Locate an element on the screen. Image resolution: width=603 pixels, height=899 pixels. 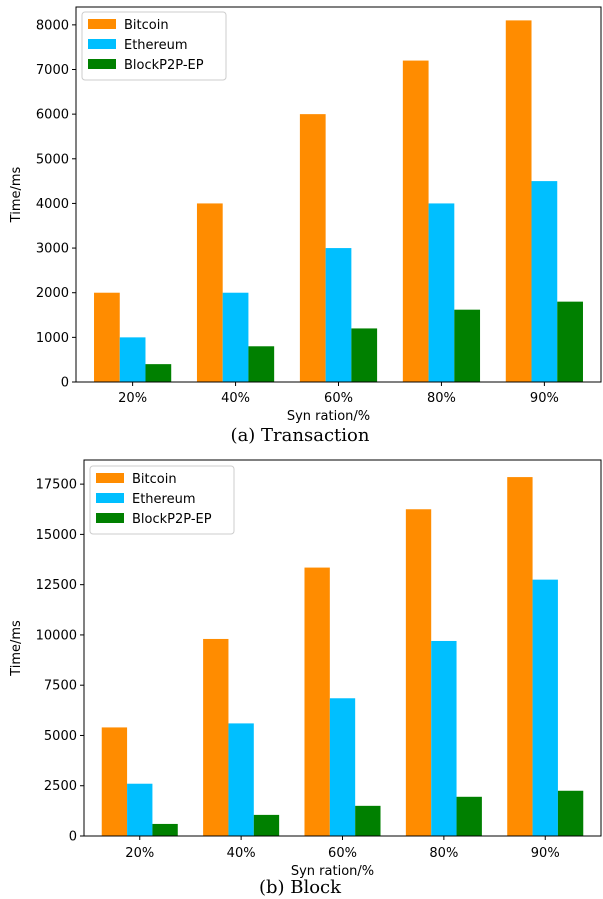
y-tick-label: 2500 is located at coordinates (60, 786).